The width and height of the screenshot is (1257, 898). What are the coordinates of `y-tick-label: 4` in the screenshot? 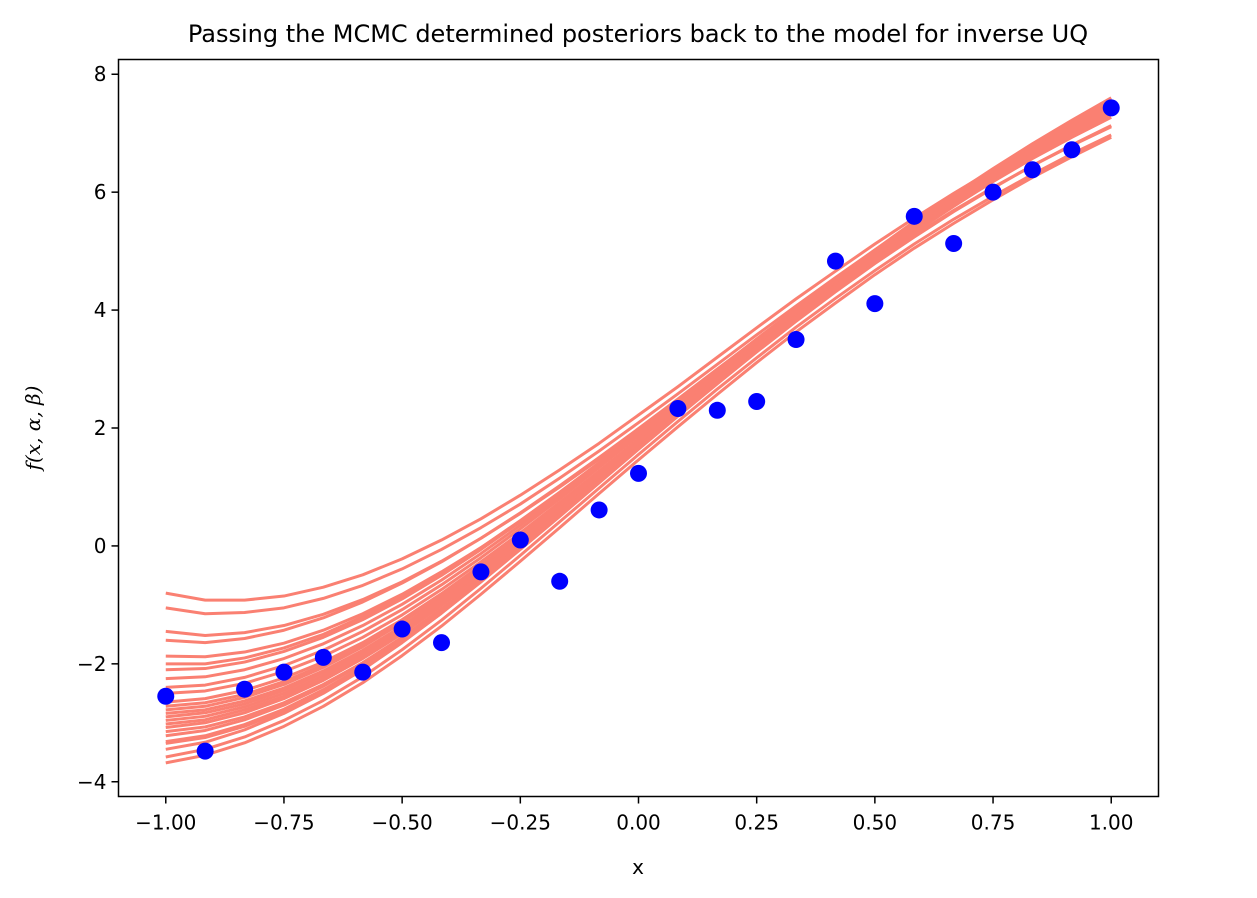 It's located at (100, 310).